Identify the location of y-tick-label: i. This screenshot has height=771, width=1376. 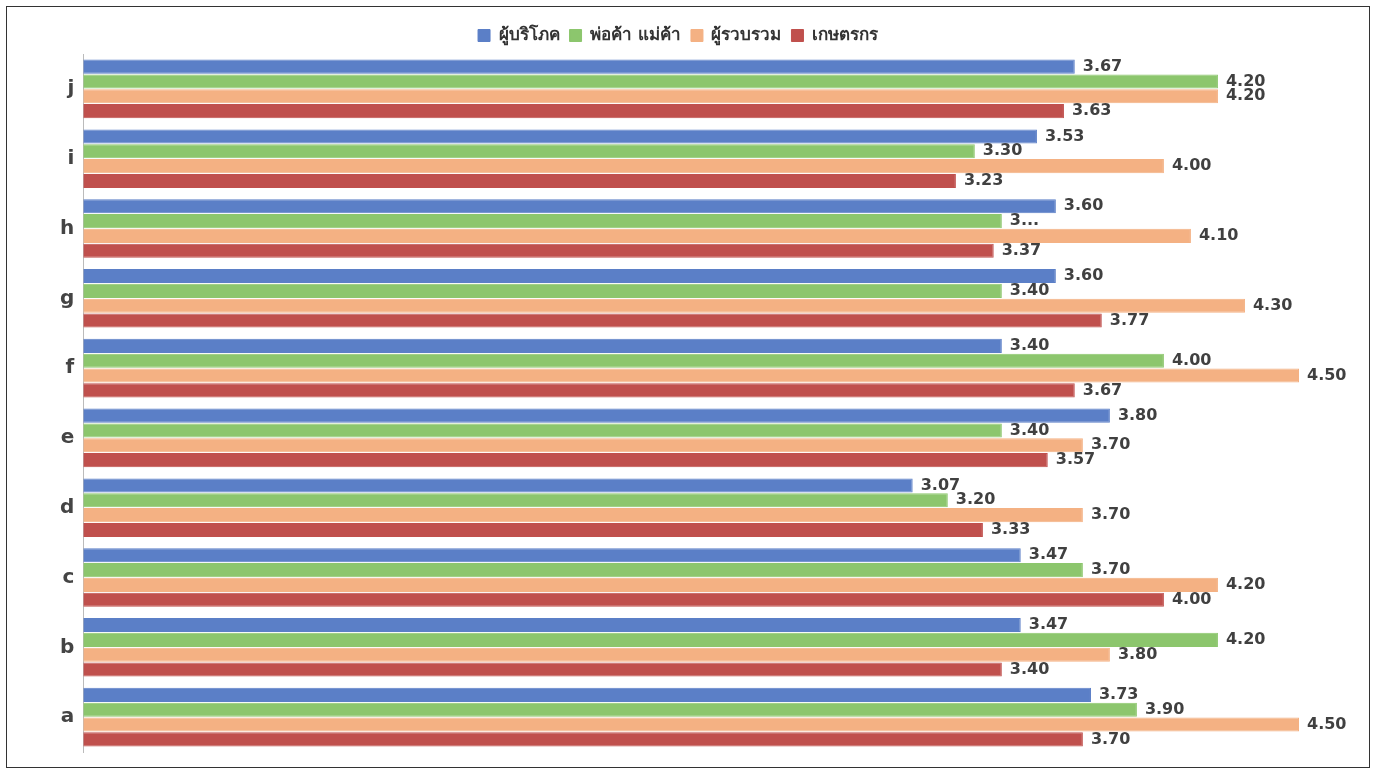
(71, 156).